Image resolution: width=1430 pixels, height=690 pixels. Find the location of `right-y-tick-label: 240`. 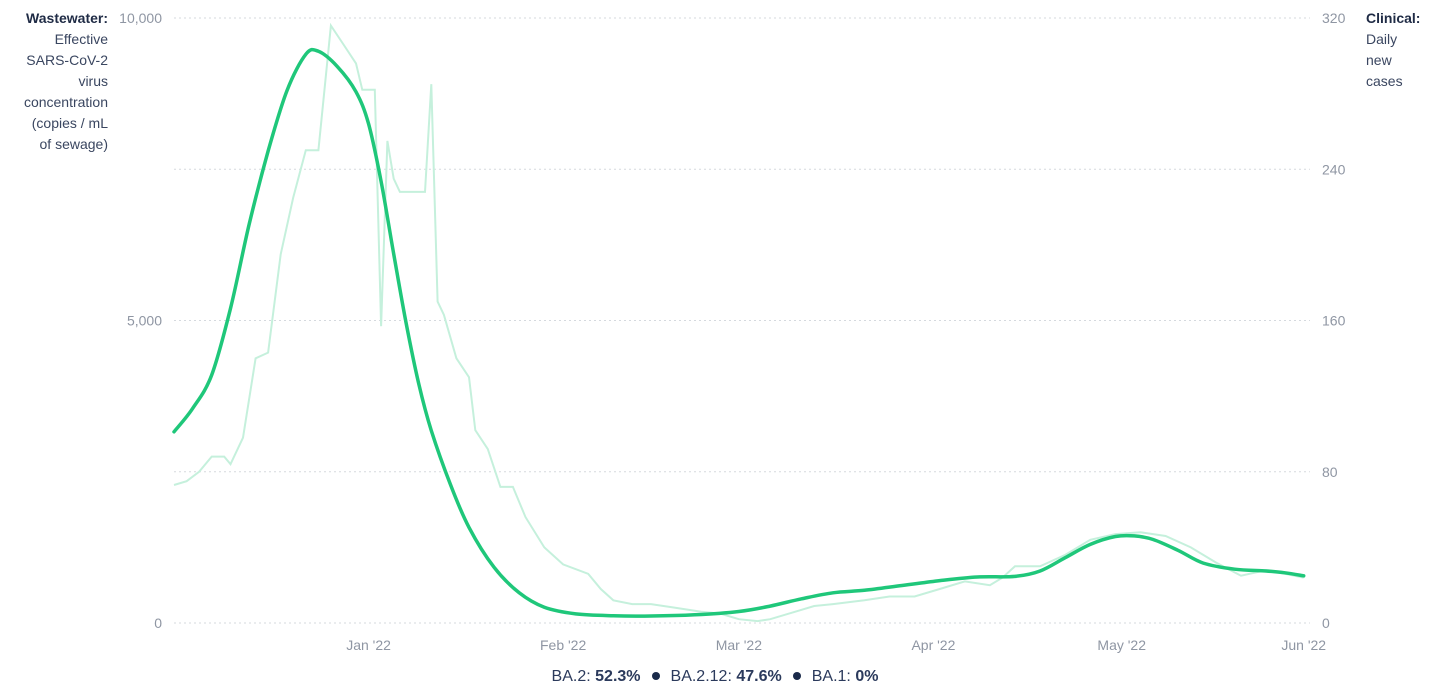

right-y-tick-label: 240 is located at coordinates (1334, 169).